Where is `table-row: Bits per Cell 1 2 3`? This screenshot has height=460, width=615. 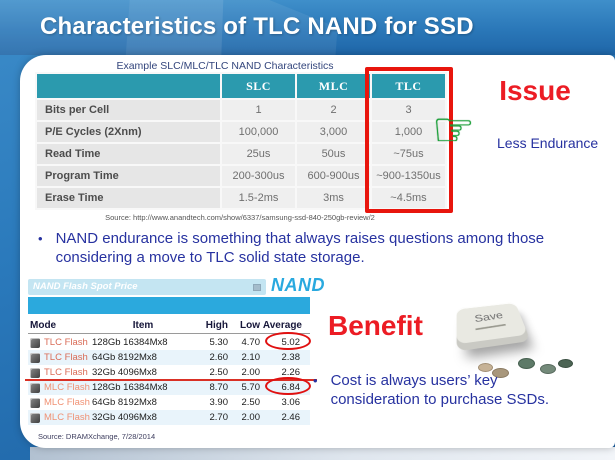 table-row: Bits per Cell 1 2 3 is located at coordinates (241, 110).